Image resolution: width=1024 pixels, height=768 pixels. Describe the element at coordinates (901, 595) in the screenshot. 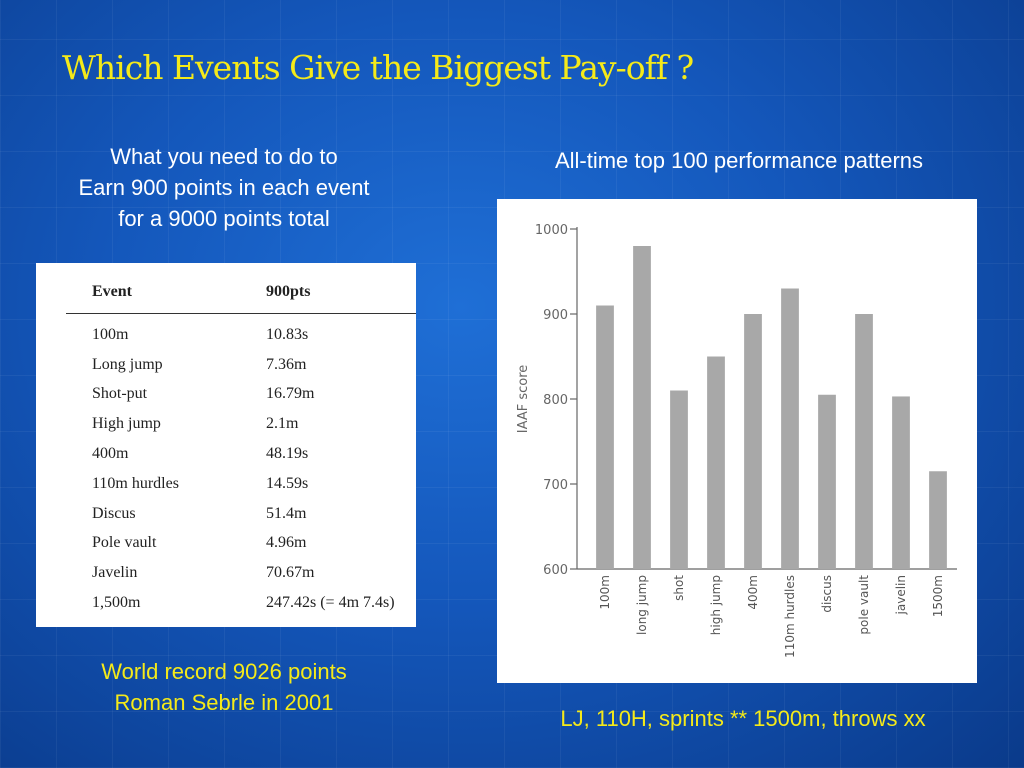

I see `category-label: javelin` at that location.